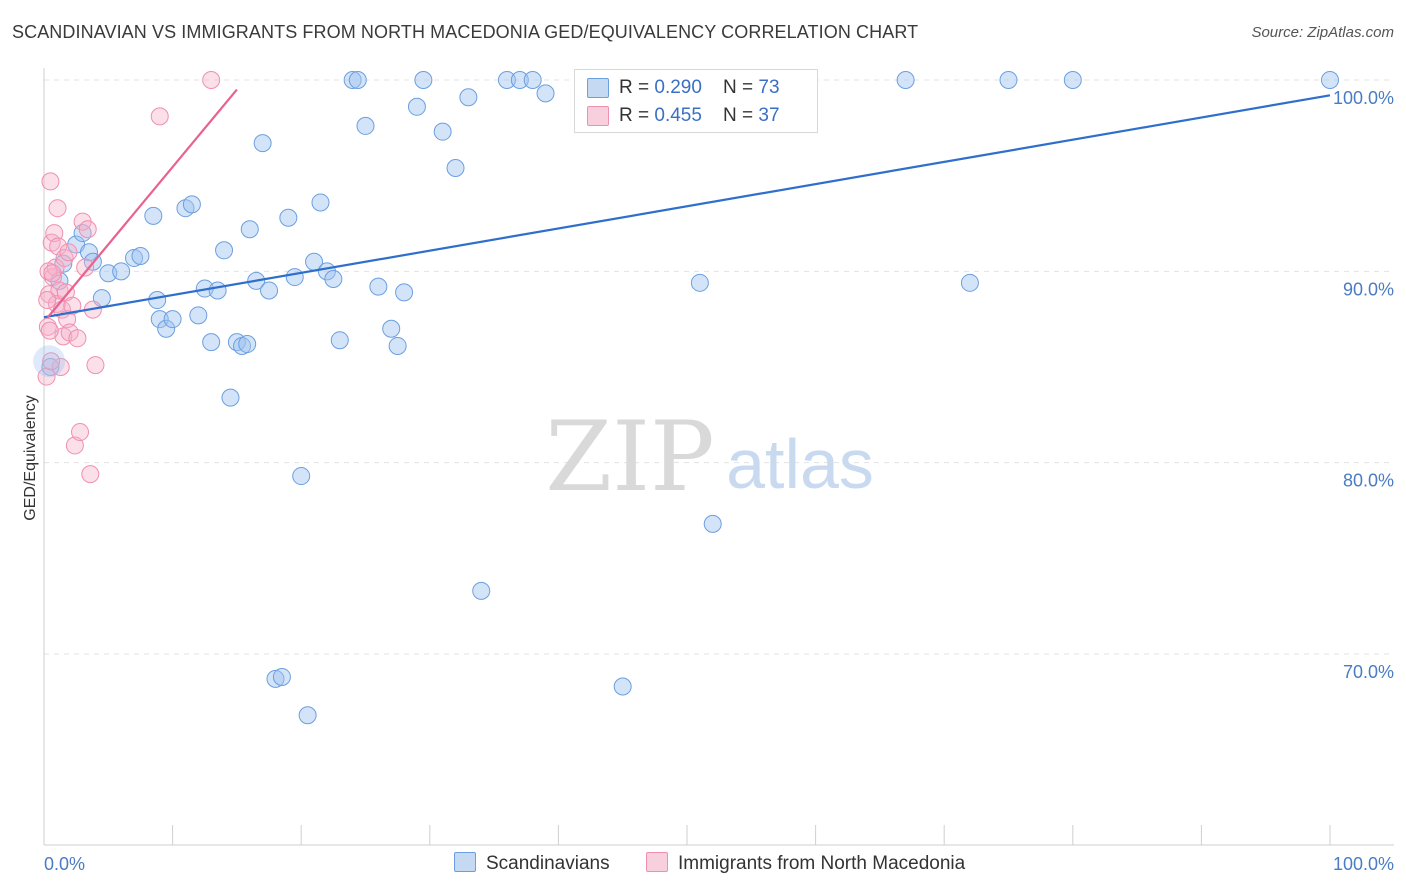  I want to click on y-tick-label: 70.0%, so click(1368, 672).